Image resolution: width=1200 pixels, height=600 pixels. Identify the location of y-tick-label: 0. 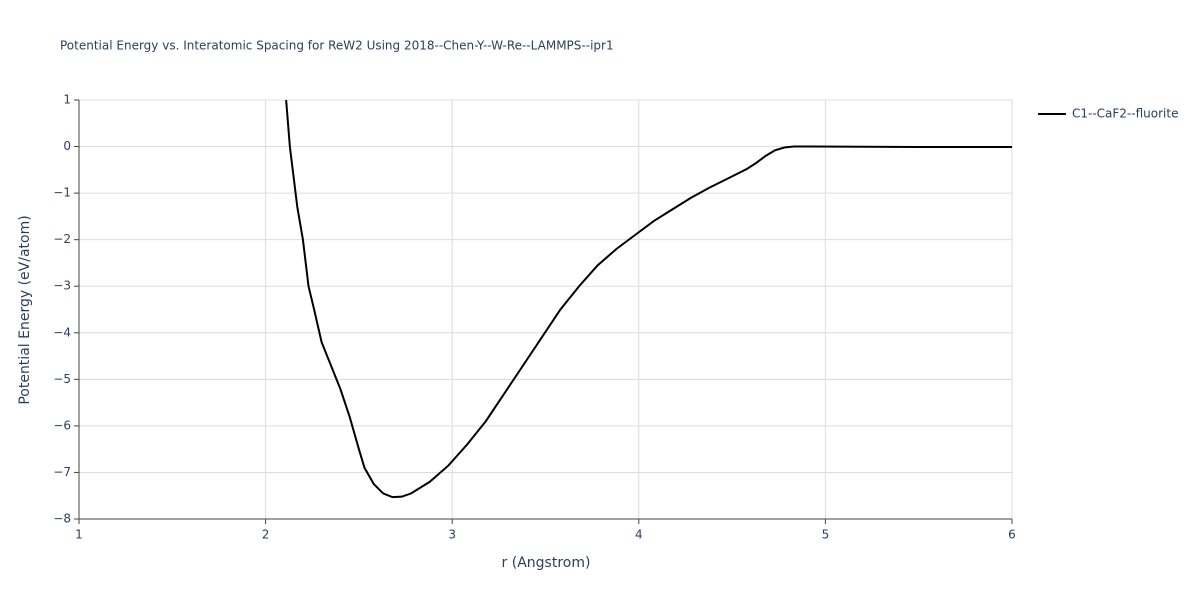
(67, 146).